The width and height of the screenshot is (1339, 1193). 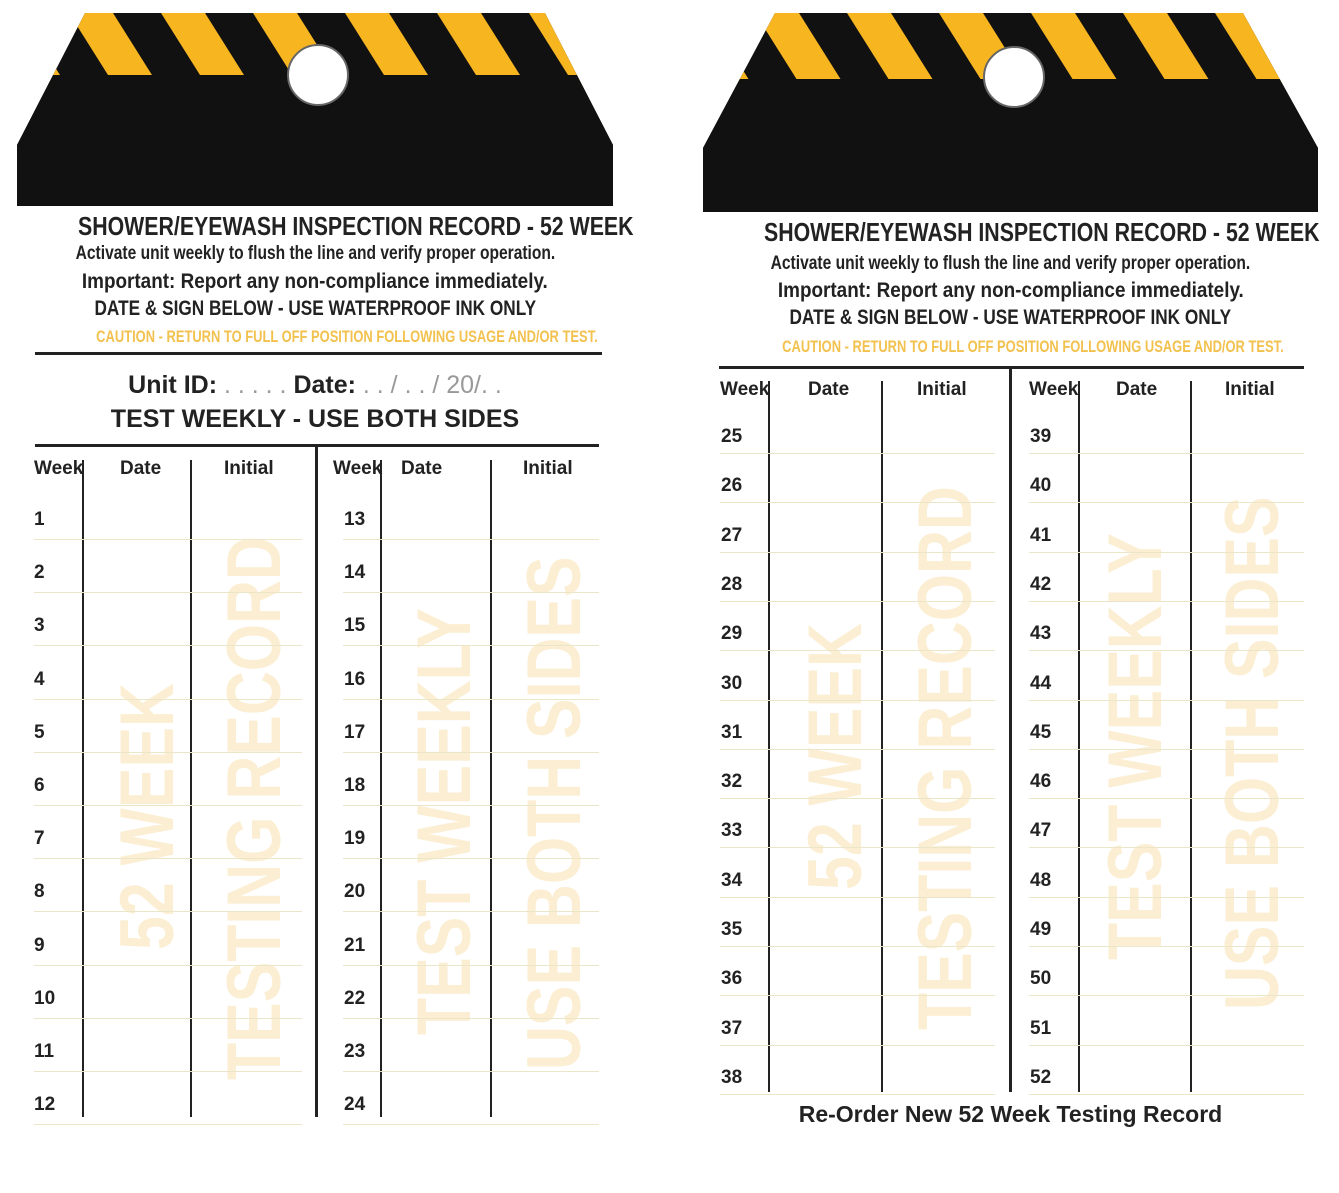 I want to click on week-number: 21, so click(x=355, y=945).